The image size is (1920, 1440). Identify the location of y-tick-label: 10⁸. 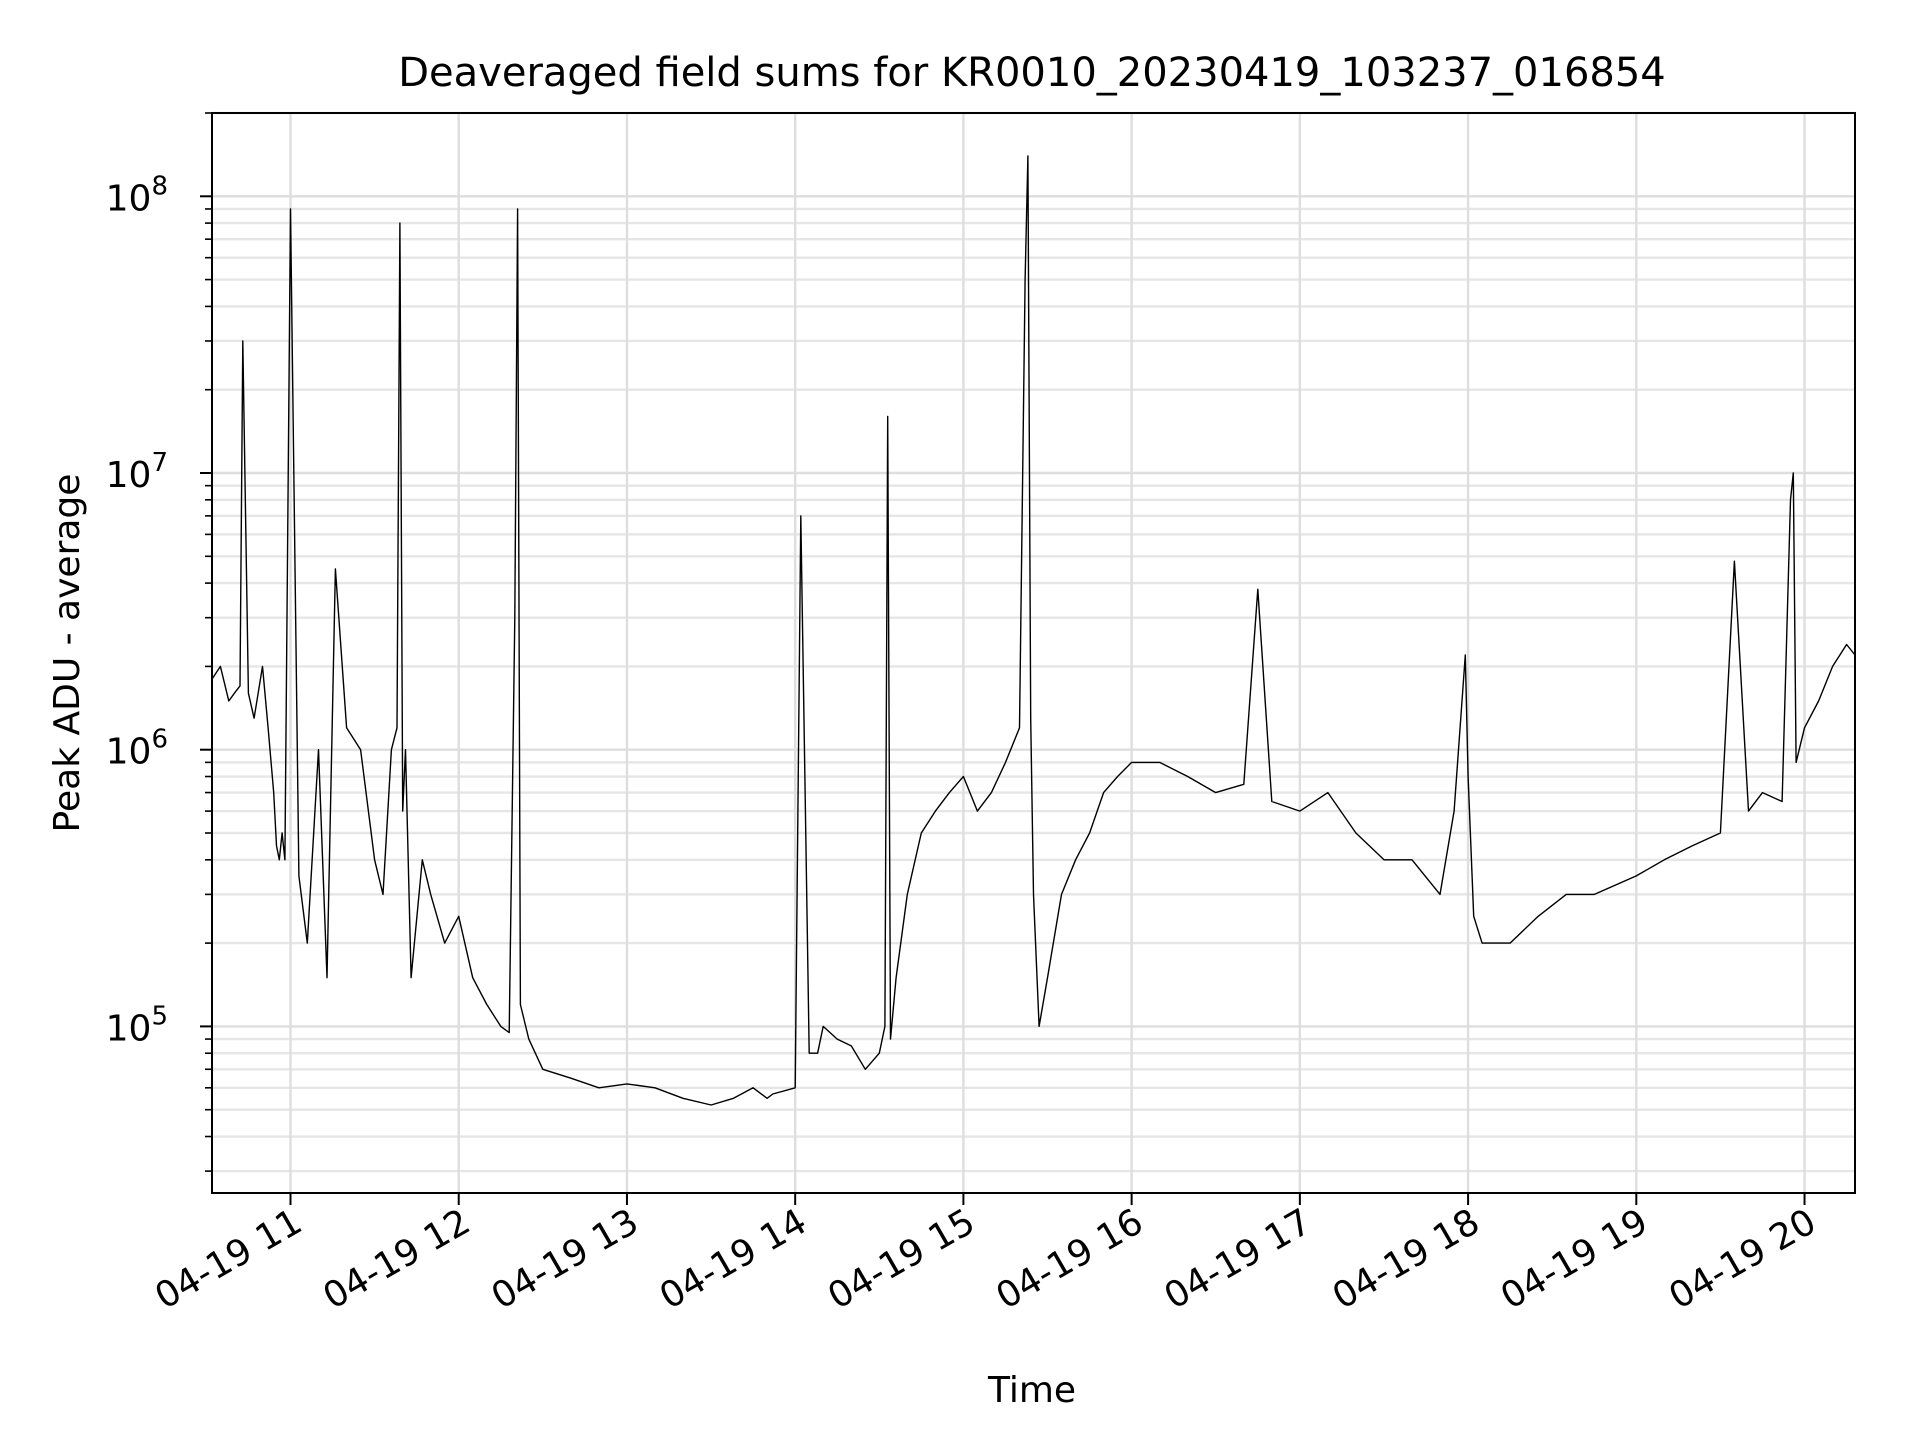
(137, 195).